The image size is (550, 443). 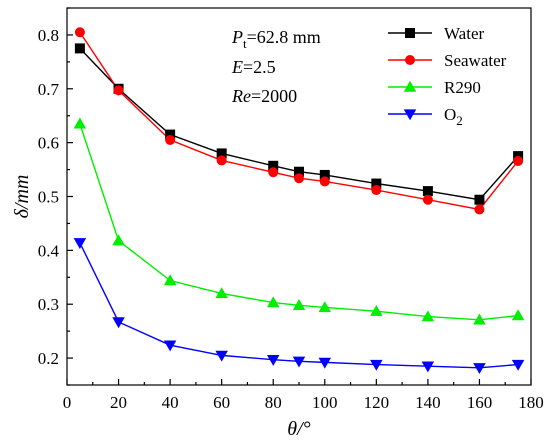 What do you see at coordinates (49, 250) in the screenshot?
I see `y-tick-label: 0.4` at bounding box center [49, 250].